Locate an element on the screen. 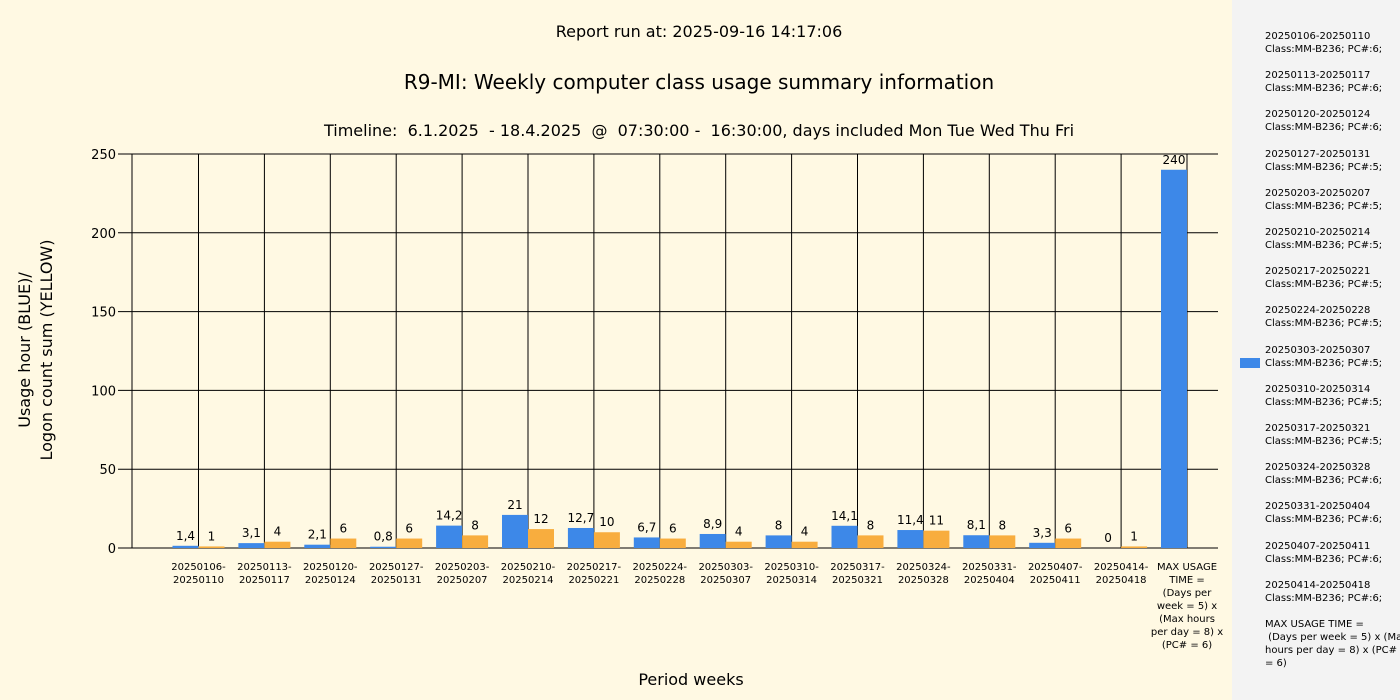 This screenshot has height=700, width=1400. logon-data-label: 6 is located at coordinates (673, 529).